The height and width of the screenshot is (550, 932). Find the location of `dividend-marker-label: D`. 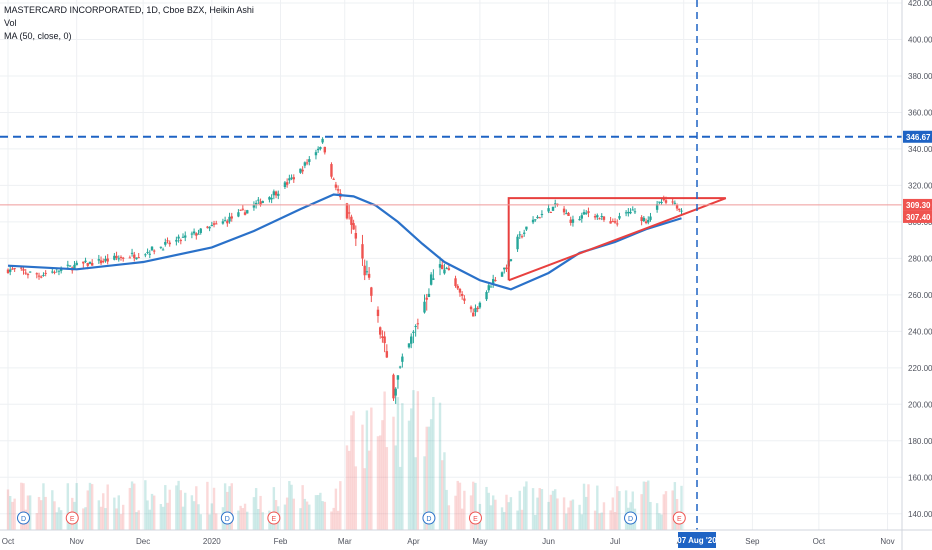

dividend-marker-label: D is located at coordinates (630, 519).